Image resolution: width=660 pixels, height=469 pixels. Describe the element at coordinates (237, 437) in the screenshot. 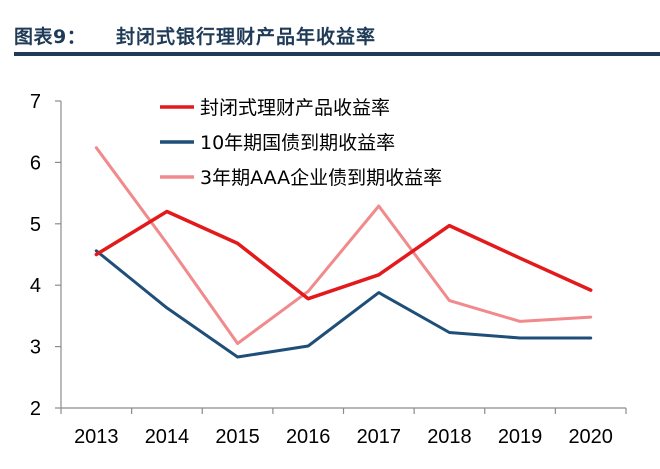

I see `x-tick-label: 2015` at that location.